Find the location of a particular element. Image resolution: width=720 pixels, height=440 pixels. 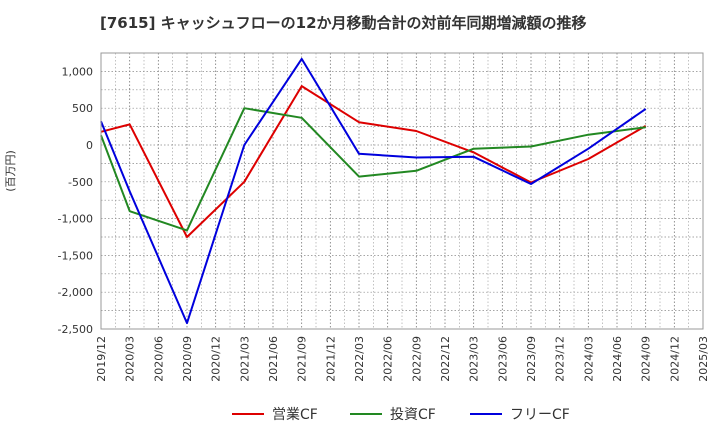

x-tick-label: 2023/09 is located at coordinates (531, 359).